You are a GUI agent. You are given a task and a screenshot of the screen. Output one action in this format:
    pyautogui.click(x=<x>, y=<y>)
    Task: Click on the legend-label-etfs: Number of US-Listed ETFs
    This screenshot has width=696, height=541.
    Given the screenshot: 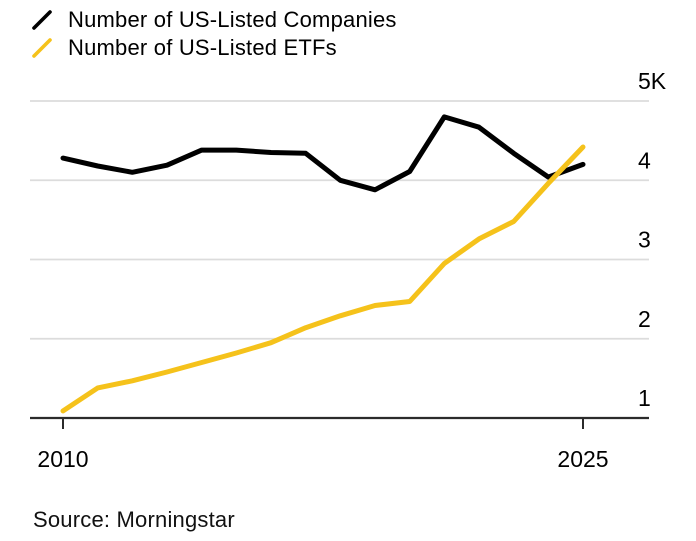 What is the action you would take?
    pyautogui.click(x=202, y=47)
    